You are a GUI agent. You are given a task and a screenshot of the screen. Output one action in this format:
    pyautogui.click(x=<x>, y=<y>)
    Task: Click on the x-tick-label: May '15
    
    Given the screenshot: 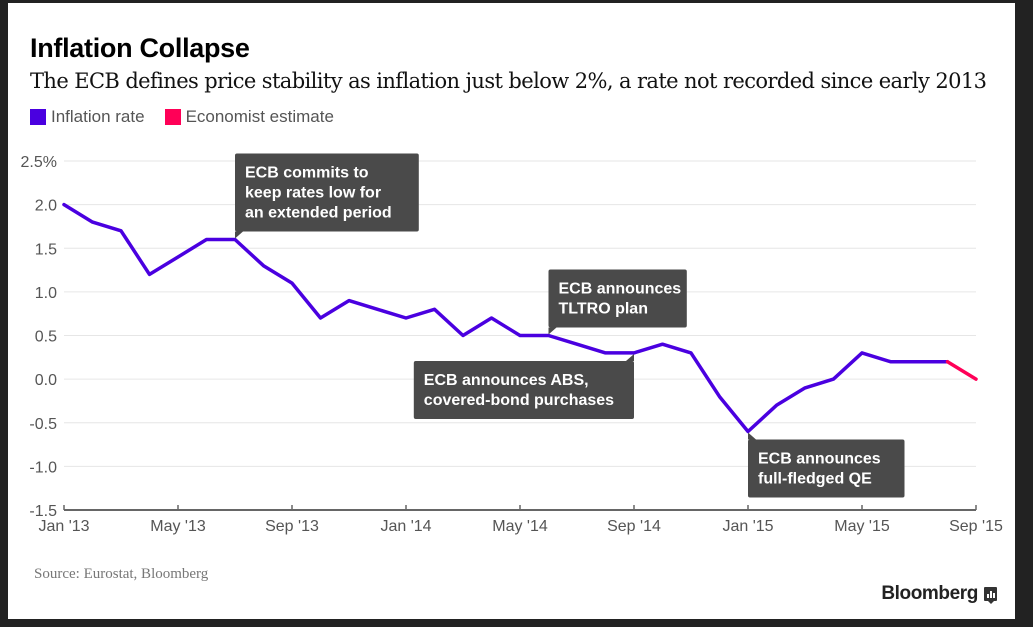 What is the action you would take?
    pyautogui.click(x=862, y=526)
    